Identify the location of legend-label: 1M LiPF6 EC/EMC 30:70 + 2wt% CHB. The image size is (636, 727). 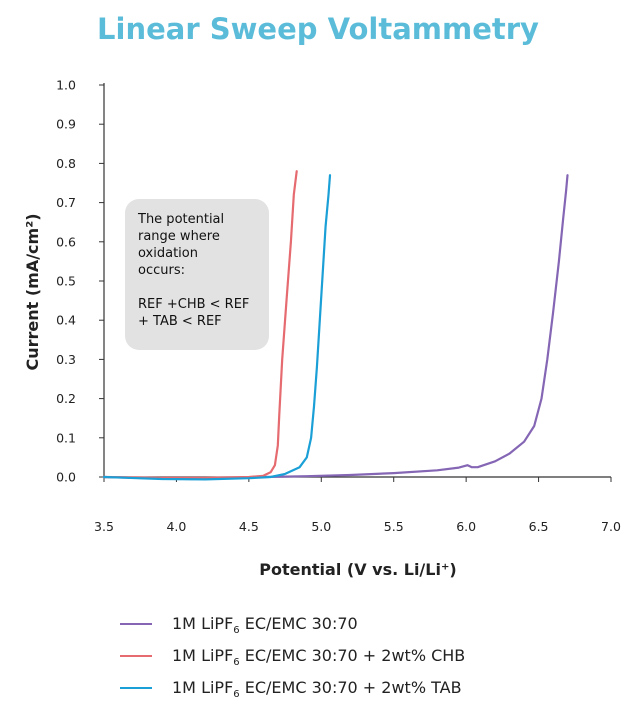
(319, 657).